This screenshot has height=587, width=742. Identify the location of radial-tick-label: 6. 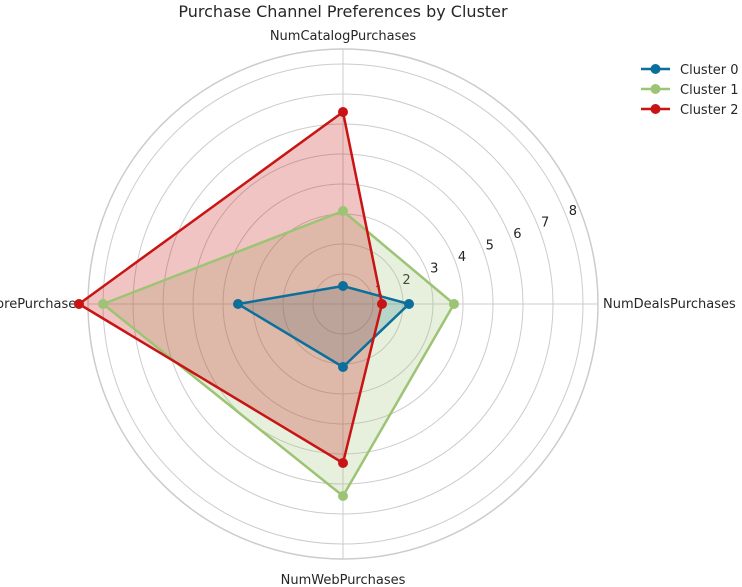
(517, 234).